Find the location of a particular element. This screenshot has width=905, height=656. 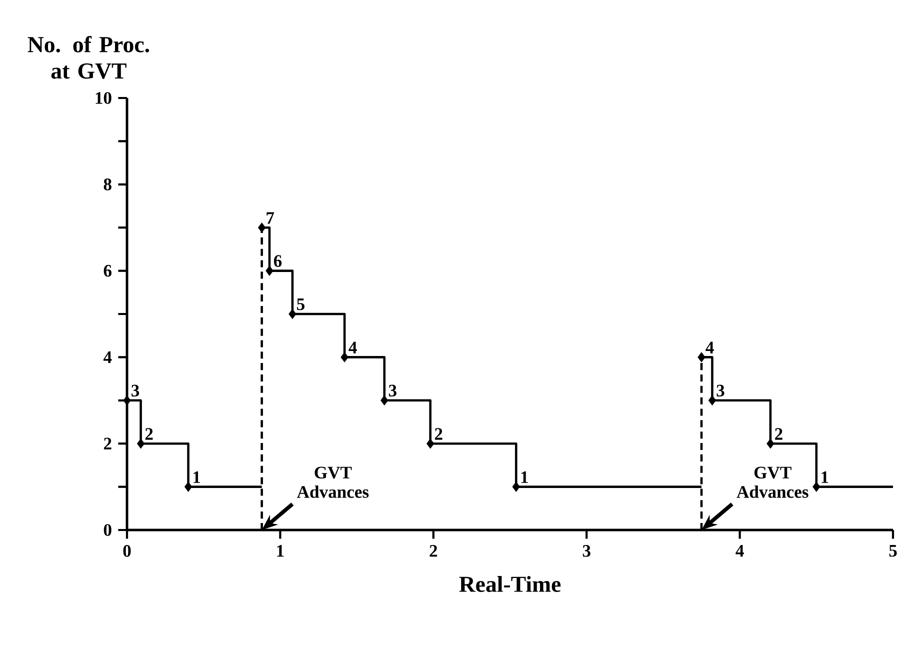

x-tick-label: 0 is located at coordinates (127, 551).